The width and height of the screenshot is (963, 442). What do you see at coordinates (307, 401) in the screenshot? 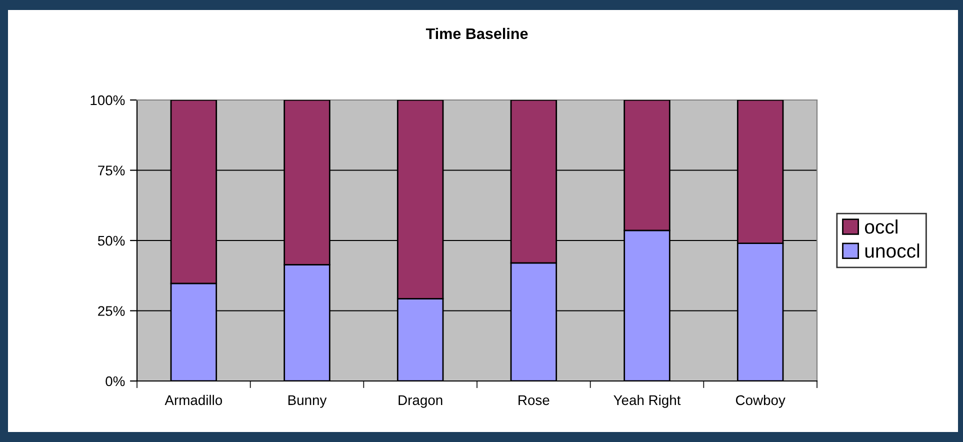
I see `x-tick-label: Bunny` at bounding box center [307, 401].